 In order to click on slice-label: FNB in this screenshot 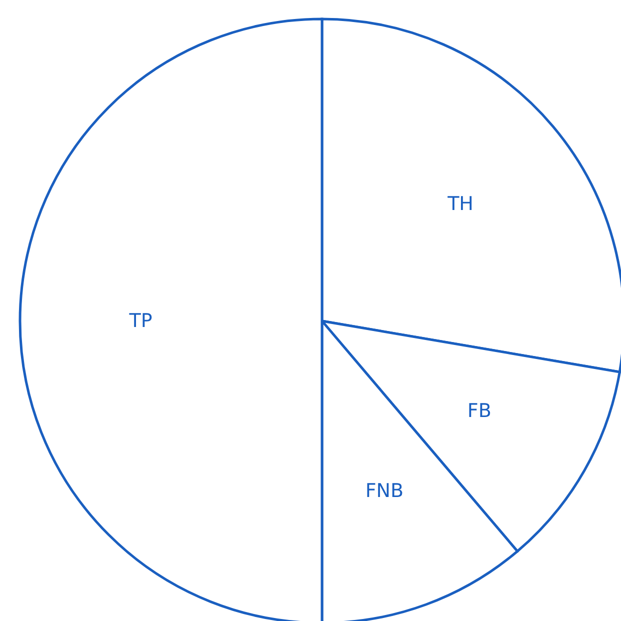, I will do `click(384, 491)`.